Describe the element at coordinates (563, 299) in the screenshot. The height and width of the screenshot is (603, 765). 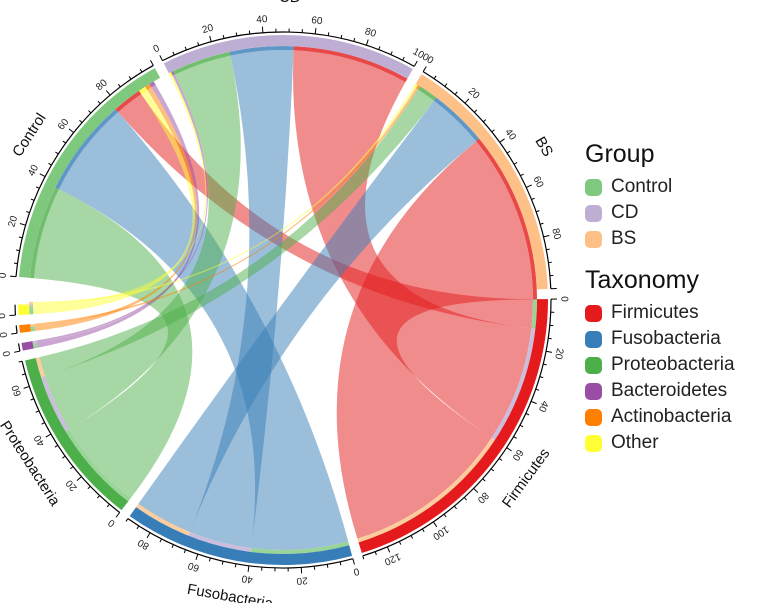
I see `tick-label-firmicutes-0: 0` at that location.